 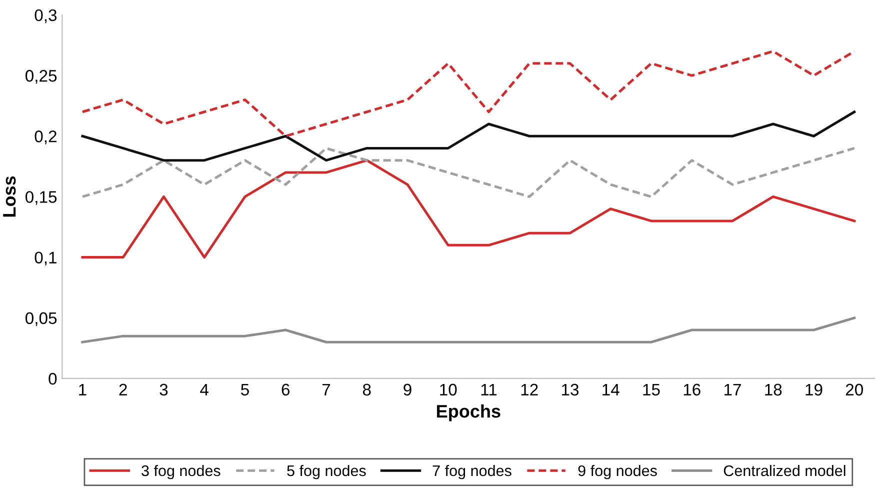 I want to click on x-tick-label: 3, so click(x=164, y=390).